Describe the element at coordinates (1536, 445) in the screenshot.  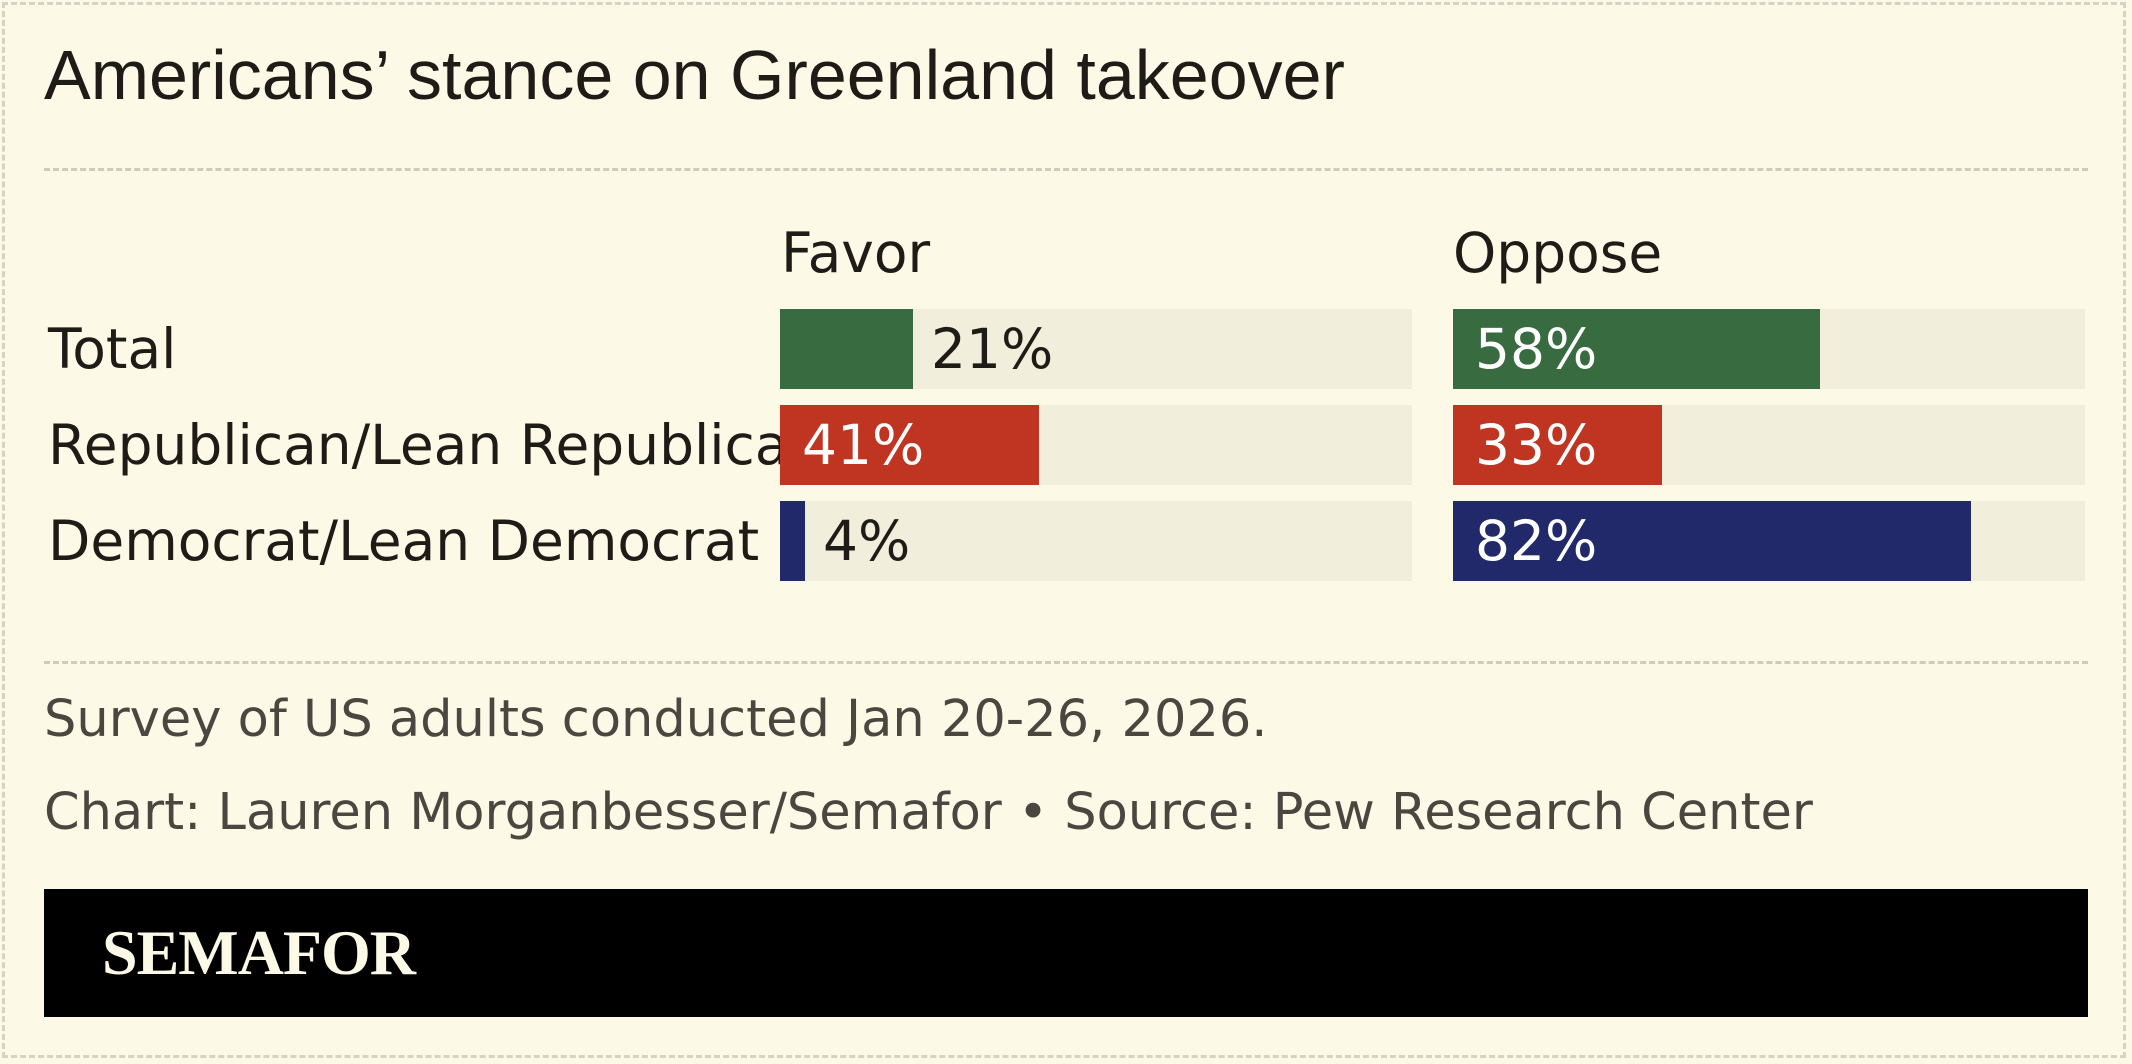
I see `value-label: 33%` at that location.